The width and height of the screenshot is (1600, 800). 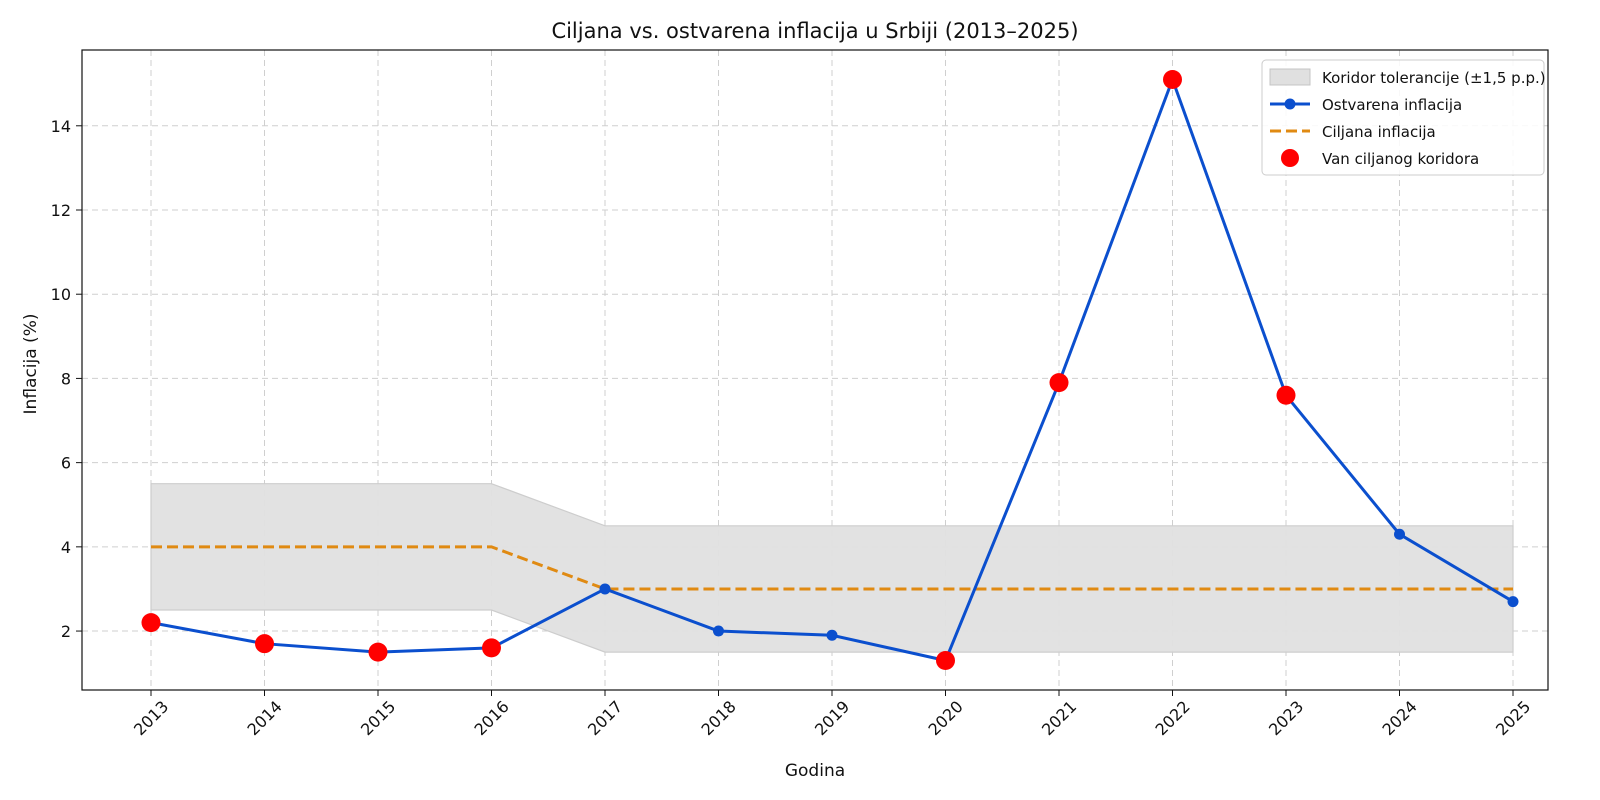 What do you see at coordinates (1392, 105) in the screenshot?
I see `legend-label-actual: Ostvarena inflacija` at bounding box center [1392, 105].